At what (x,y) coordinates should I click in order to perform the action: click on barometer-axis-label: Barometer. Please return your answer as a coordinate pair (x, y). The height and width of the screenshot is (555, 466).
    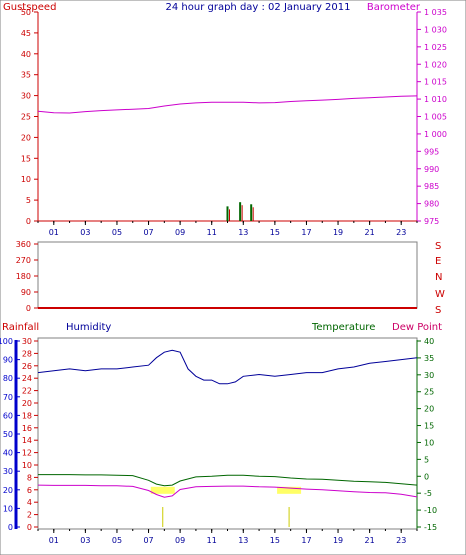
    Looking at the image, I should click on (394, 7).